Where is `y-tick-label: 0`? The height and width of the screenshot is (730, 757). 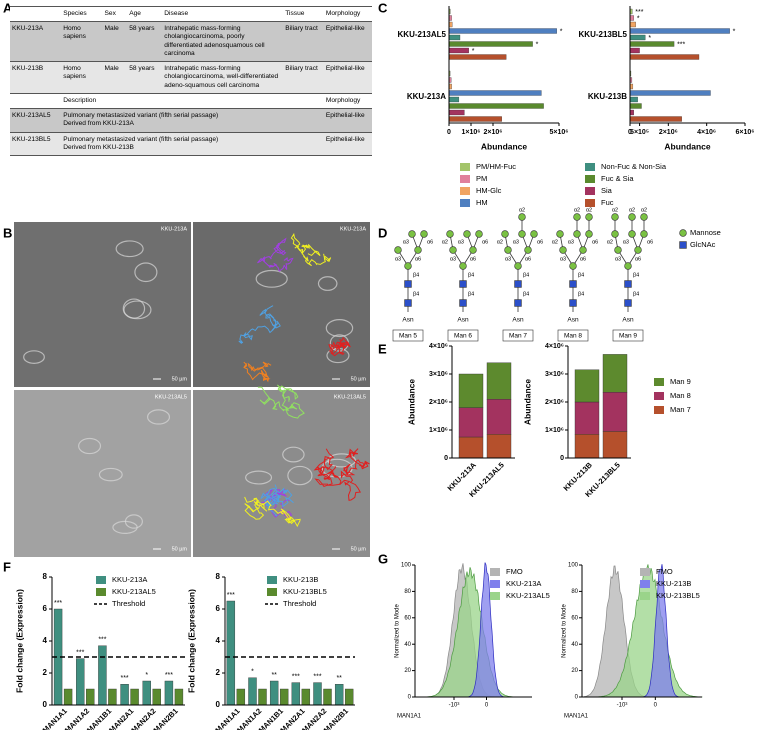
y-tick-label: 0 is located at coordinates (218, 704).